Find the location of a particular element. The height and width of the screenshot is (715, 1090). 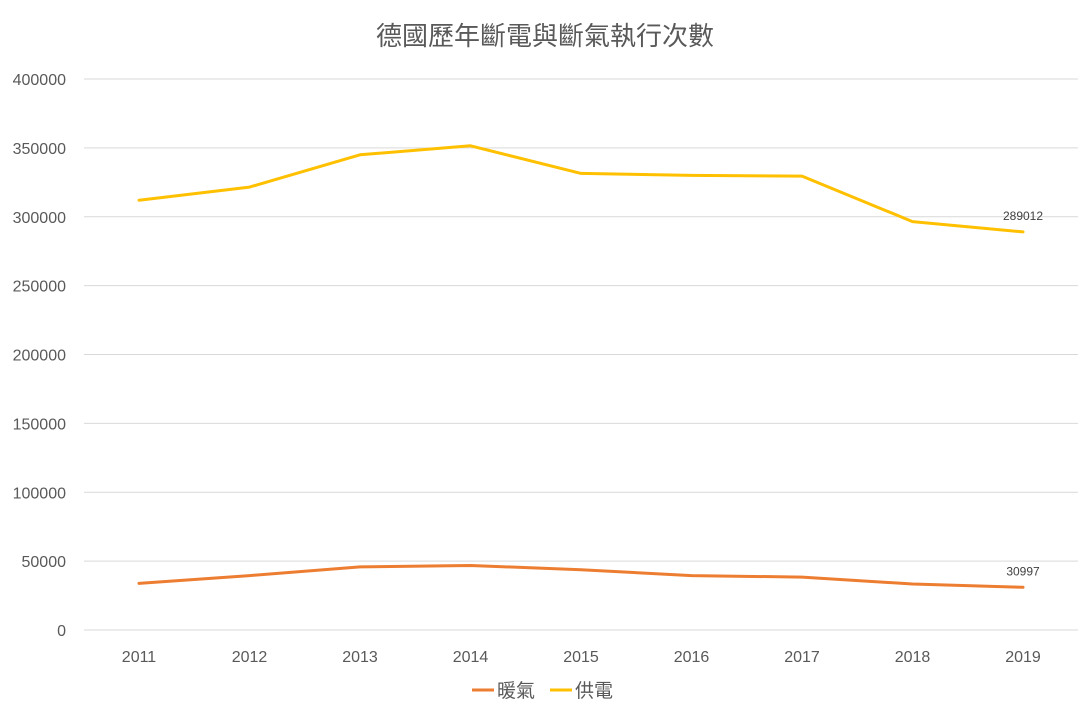

x-tick-label: 2012 is located at coordinates (250, 657).